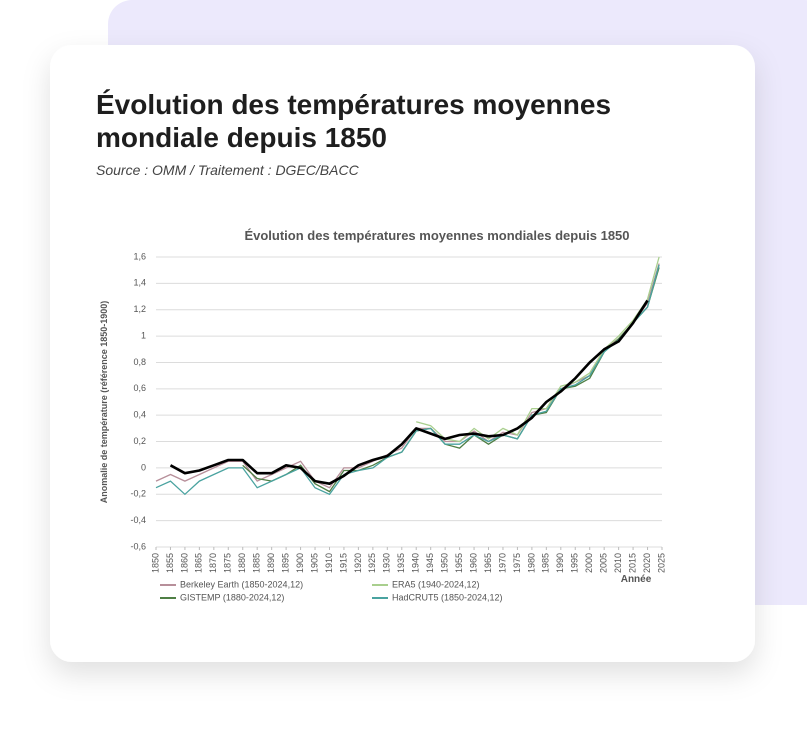 Image resolution: width=807 pixels, height=734 pixels. What do you see at coordinates (447, 597) in the screenshot?
I see `legend-label: HadCRUT5 (1850-2024,12)` at bounding box center [447, 597].